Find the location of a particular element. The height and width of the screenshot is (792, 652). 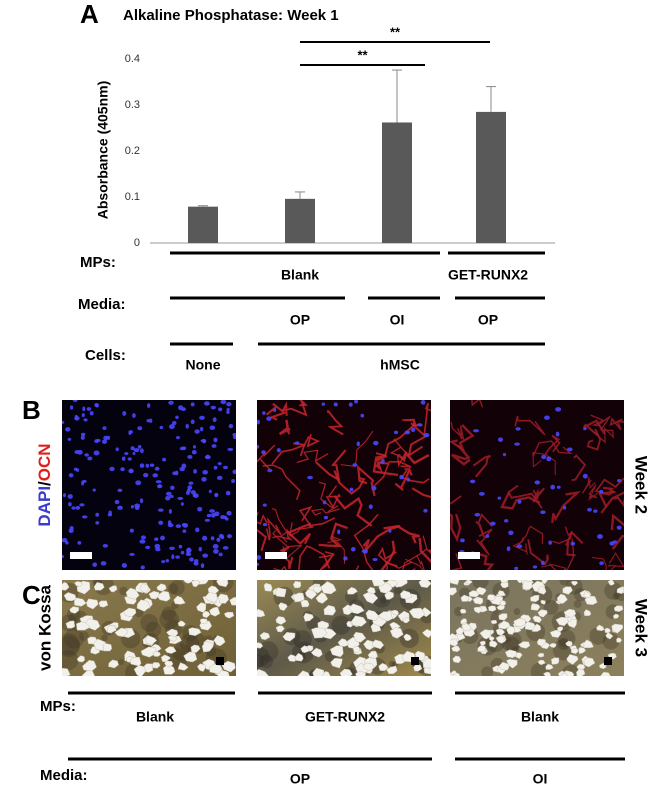

bar is located at coordinates (397, 182).